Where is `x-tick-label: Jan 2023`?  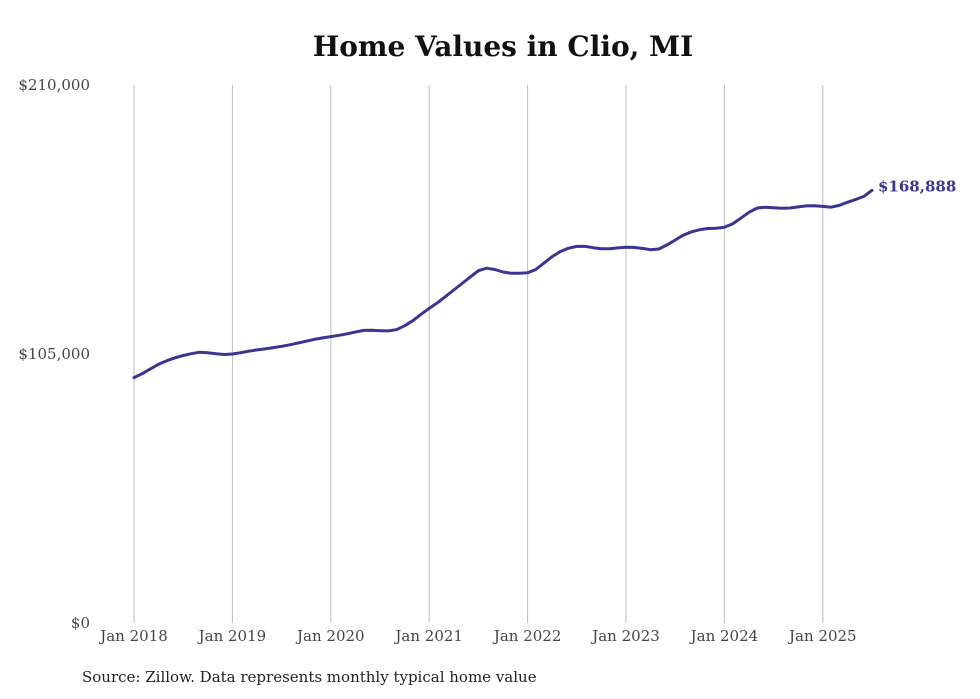
x-tick-label: Jan 2023 is located at coordinates (625, 636).